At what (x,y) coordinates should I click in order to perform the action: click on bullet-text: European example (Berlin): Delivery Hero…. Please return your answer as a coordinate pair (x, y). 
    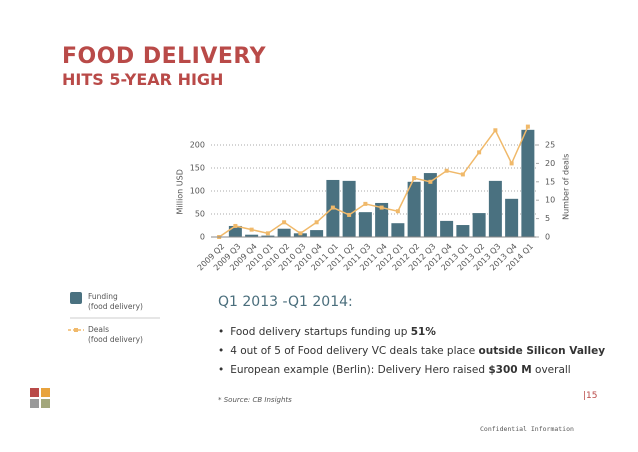
    Looking at the image, I should click on (359, 370).